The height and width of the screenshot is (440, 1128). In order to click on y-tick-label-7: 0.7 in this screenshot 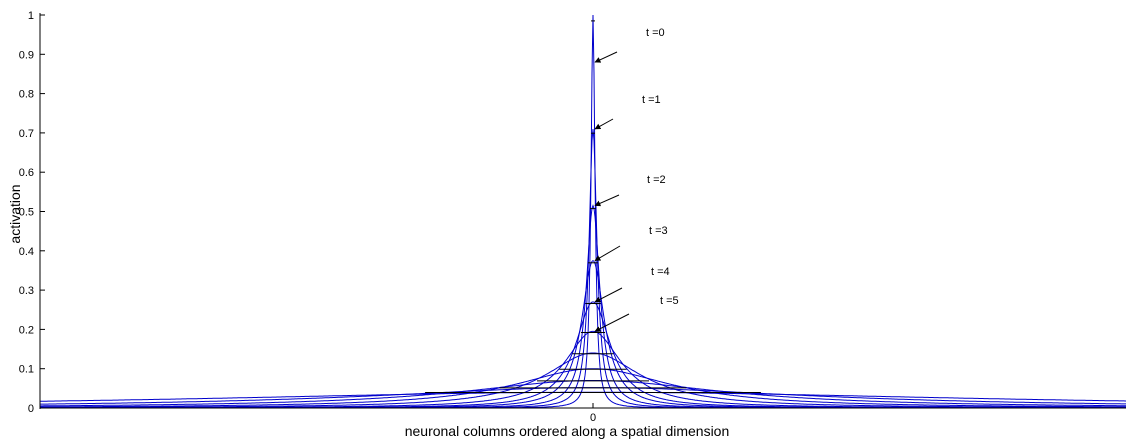, I will do `click(26, 134)`.